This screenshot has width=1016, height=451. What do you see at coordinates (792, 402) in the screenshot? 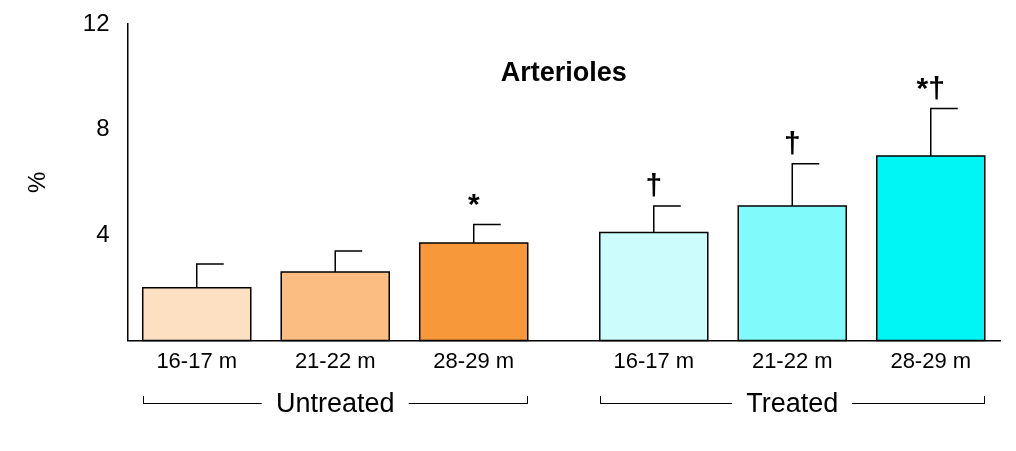
I see `text: Treated` at bounding box center [792, 402].